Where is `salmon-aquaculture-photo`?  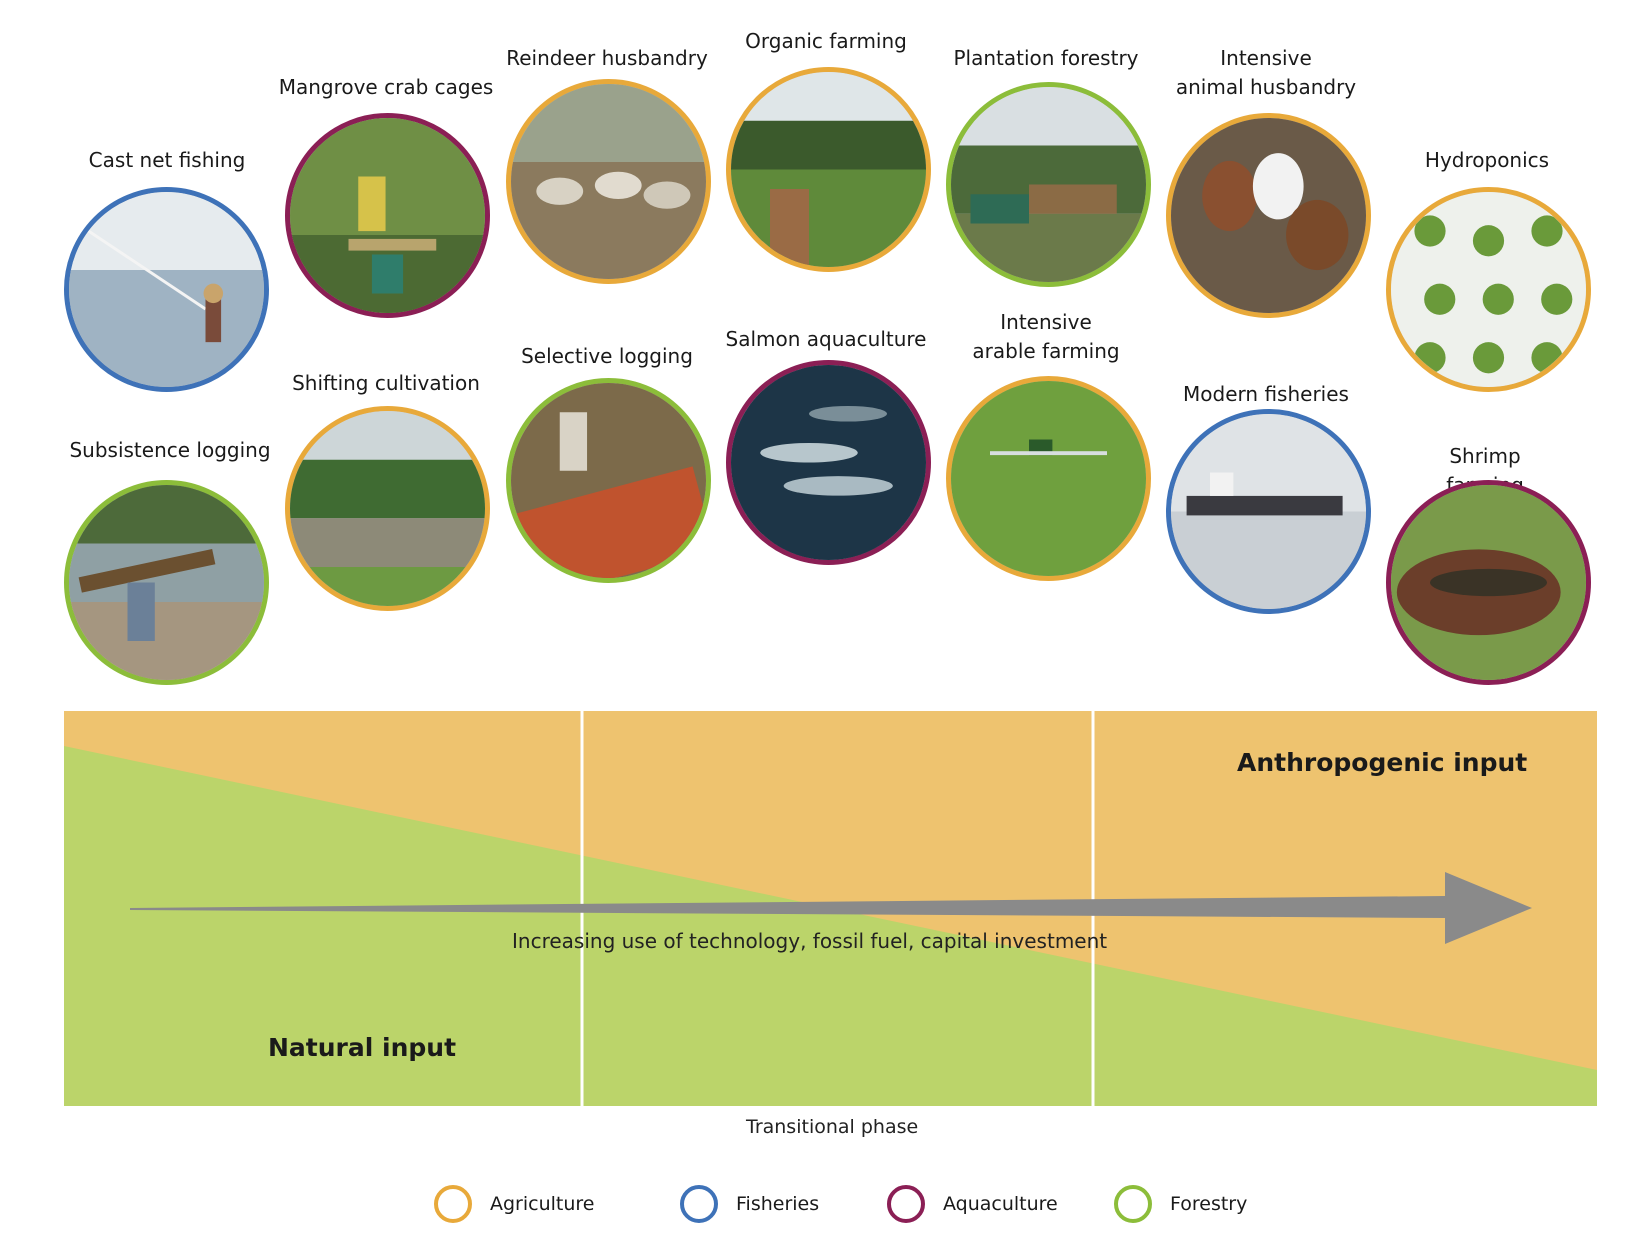
salmon-aquaculture-photo is located at coordinates (828, 462).